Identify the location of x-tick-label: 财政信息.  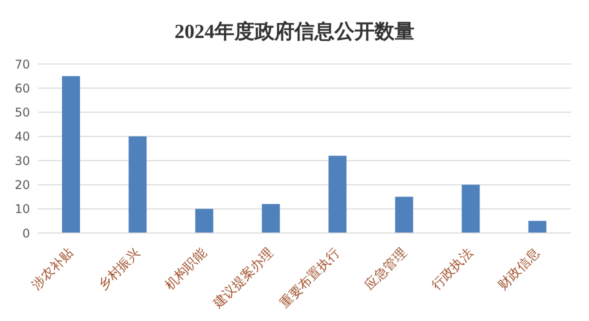
(520, 270).